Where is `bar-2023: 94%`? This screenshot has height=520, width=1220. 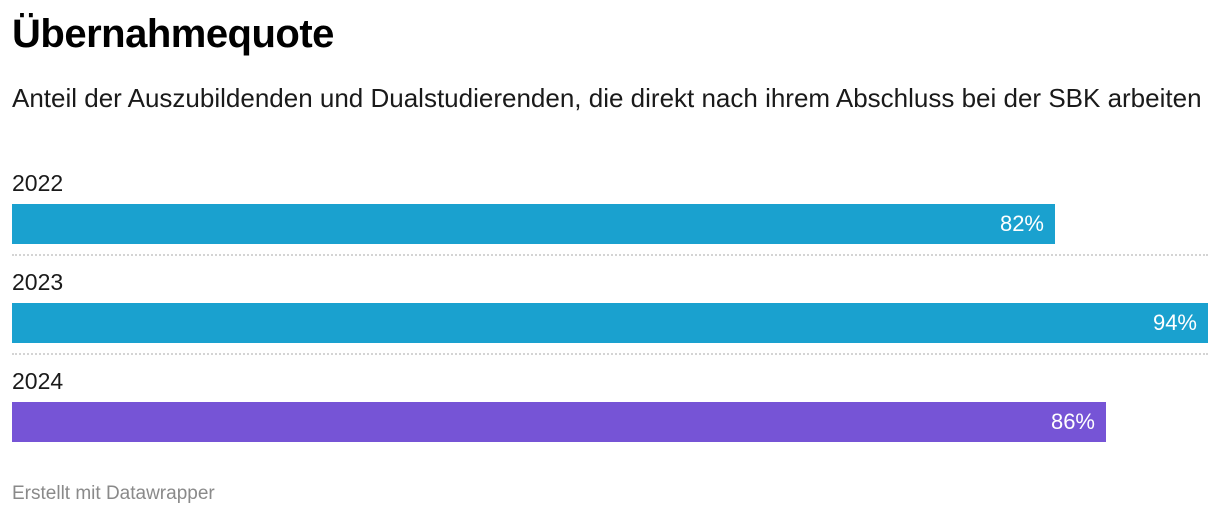 bar-2023: 94% is located at coordinates (610, 323).